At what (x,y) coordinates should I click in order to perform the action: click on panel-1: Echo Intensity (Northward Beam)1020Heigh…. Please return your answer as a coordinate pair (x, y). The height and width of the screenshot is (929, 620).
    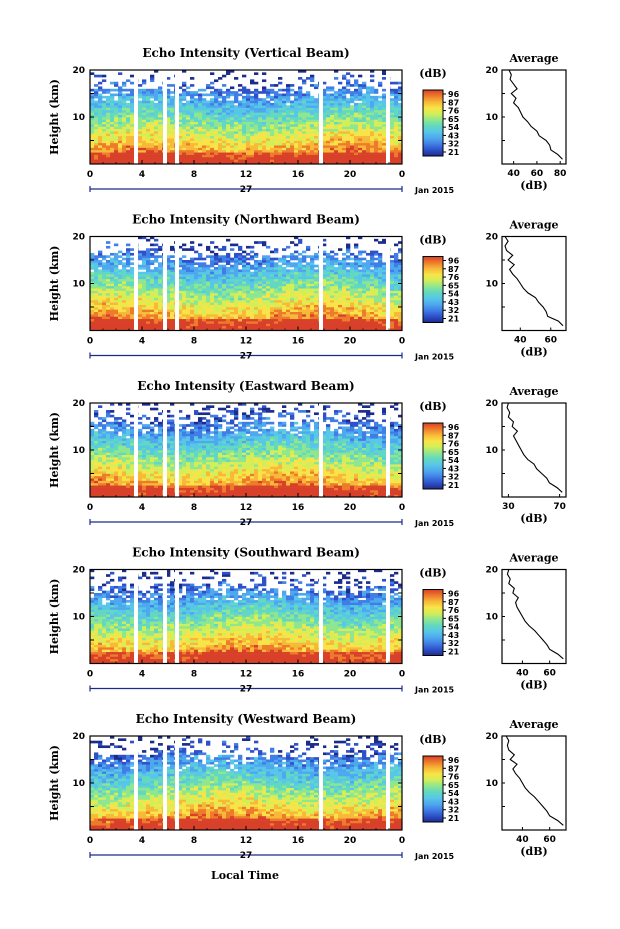
    Looking at the image, I should click on (307, 287).